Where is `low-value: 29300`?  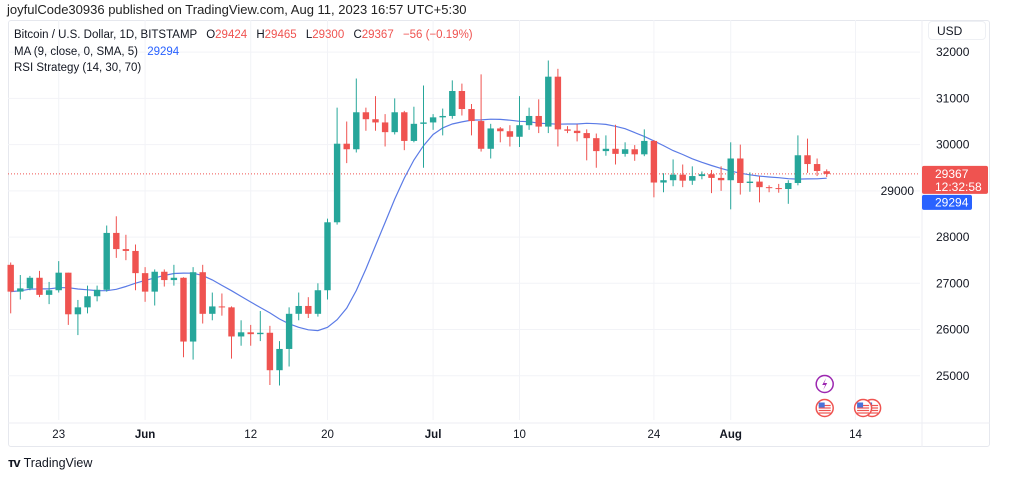
low-value: 29300 is located at coordinates (328, 35).